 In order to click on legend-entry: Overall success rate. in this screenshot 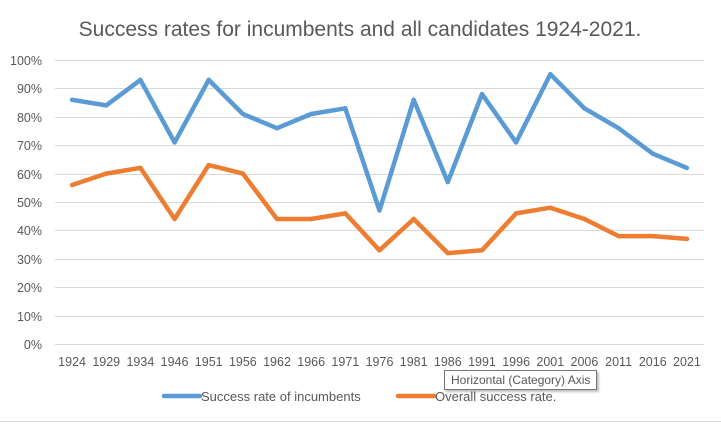, I will do `click(475, 396)`.